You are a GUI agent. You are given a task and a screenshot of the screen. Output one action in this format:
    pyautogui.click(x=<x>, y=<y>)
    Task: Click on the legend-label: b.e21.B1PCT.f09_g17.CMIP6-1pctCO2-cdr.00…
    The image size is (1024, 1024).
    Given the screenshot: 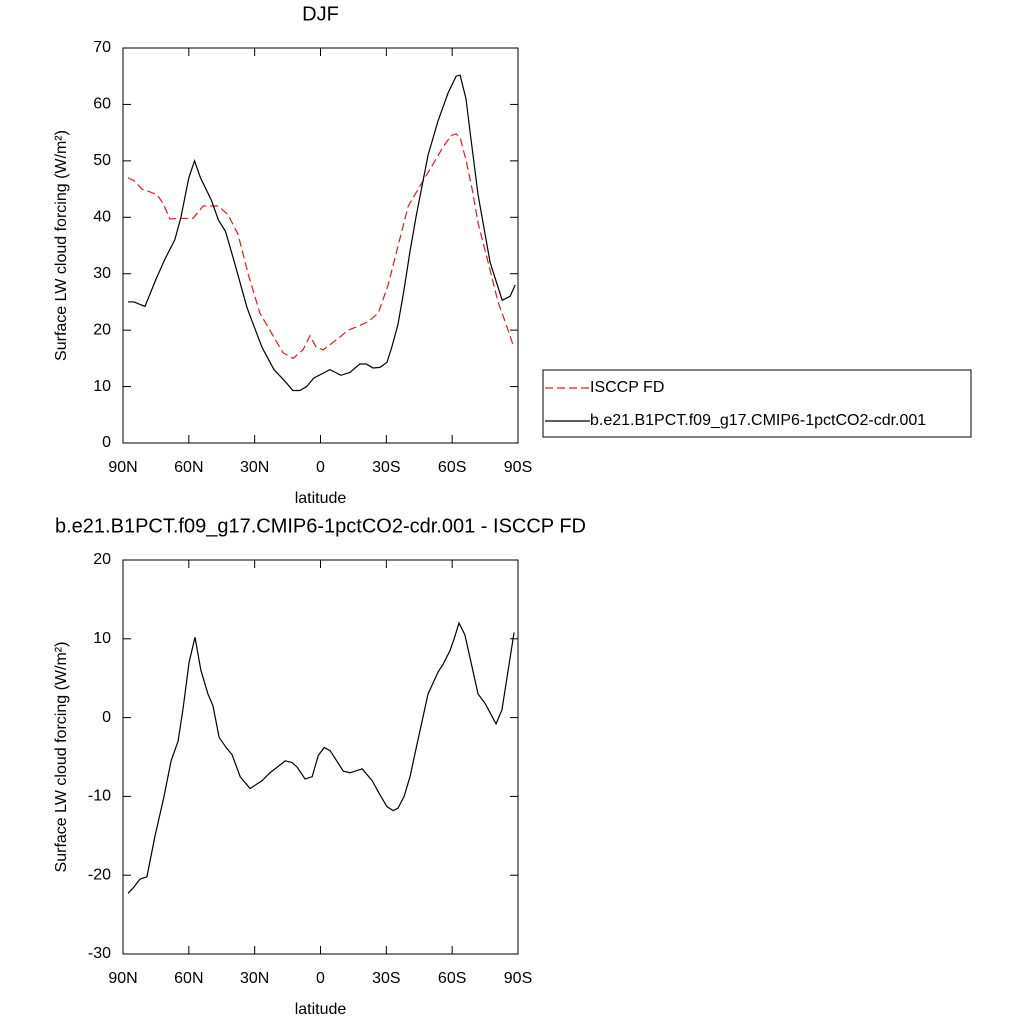 What is the action you would take?
    pyautogui.click(x=758, y=420)
    